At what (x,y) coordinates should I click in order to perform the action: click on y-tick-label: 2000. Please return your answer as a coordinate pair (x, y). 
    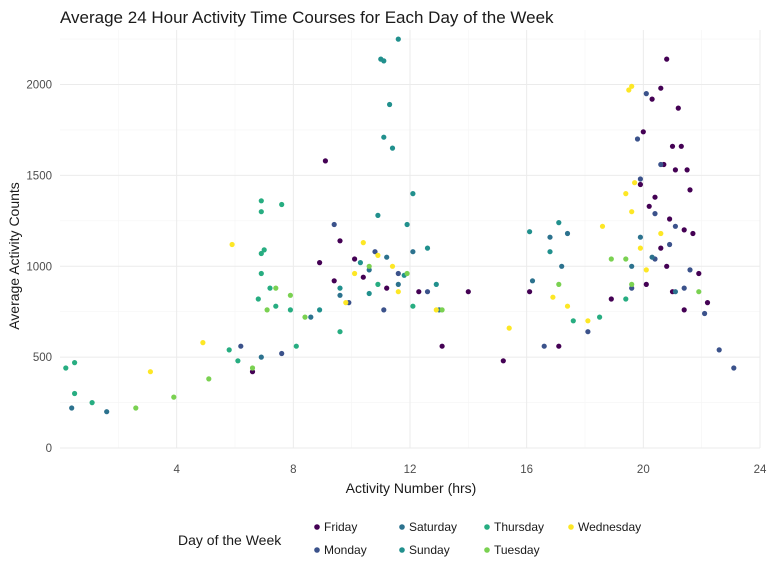
    Looking at the image, I should click on (39, 86).